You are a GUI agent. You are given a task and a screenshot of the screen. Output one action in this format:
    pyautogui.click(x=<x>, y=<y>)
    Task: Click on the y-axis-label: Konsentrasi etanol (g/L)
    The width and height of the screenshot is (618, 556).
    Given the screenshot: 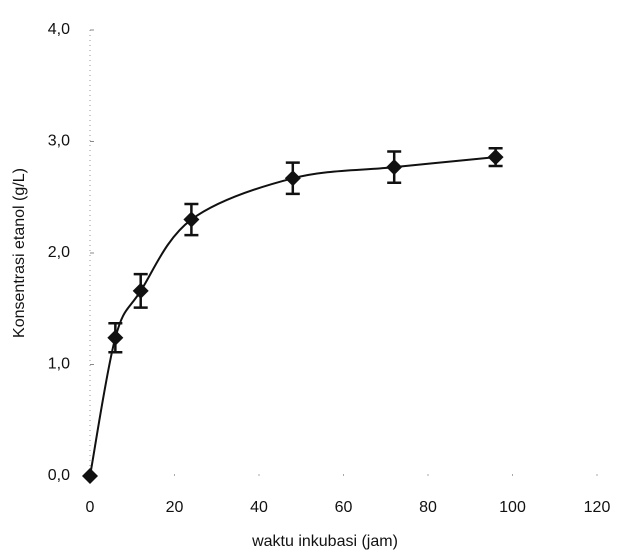 What is the action you would take?
    pyautogui.click(x=19, y=253)
    